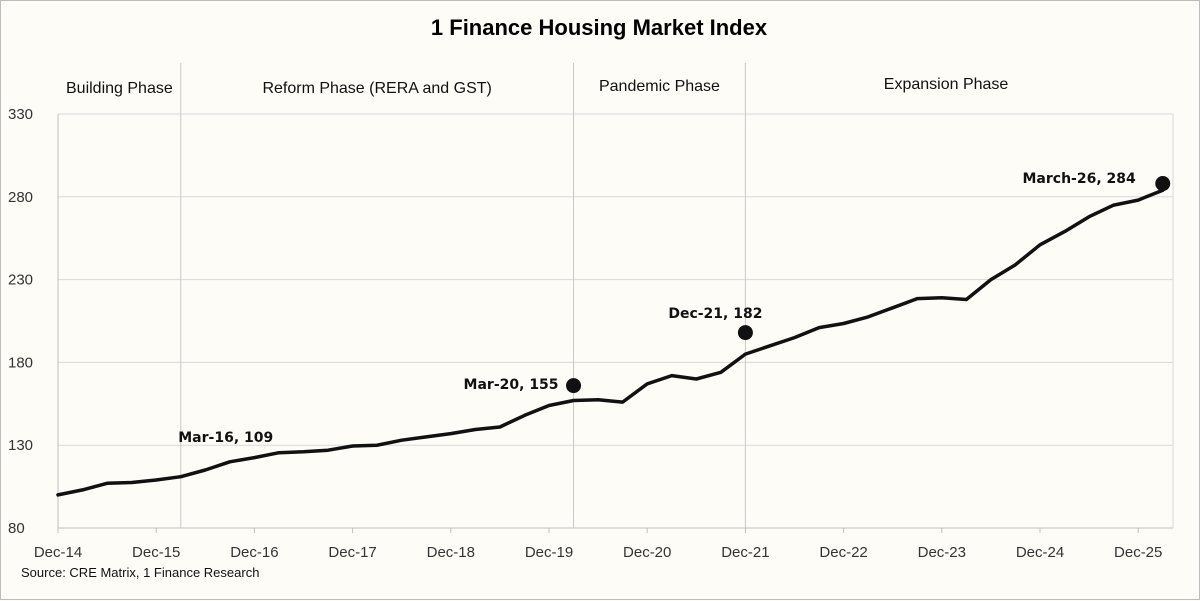 Image resolution: width=1200 pixels, height=601 pixels. I want to click on y-tick-labels: 80 130 180 230 280 330, so click(20, 321).